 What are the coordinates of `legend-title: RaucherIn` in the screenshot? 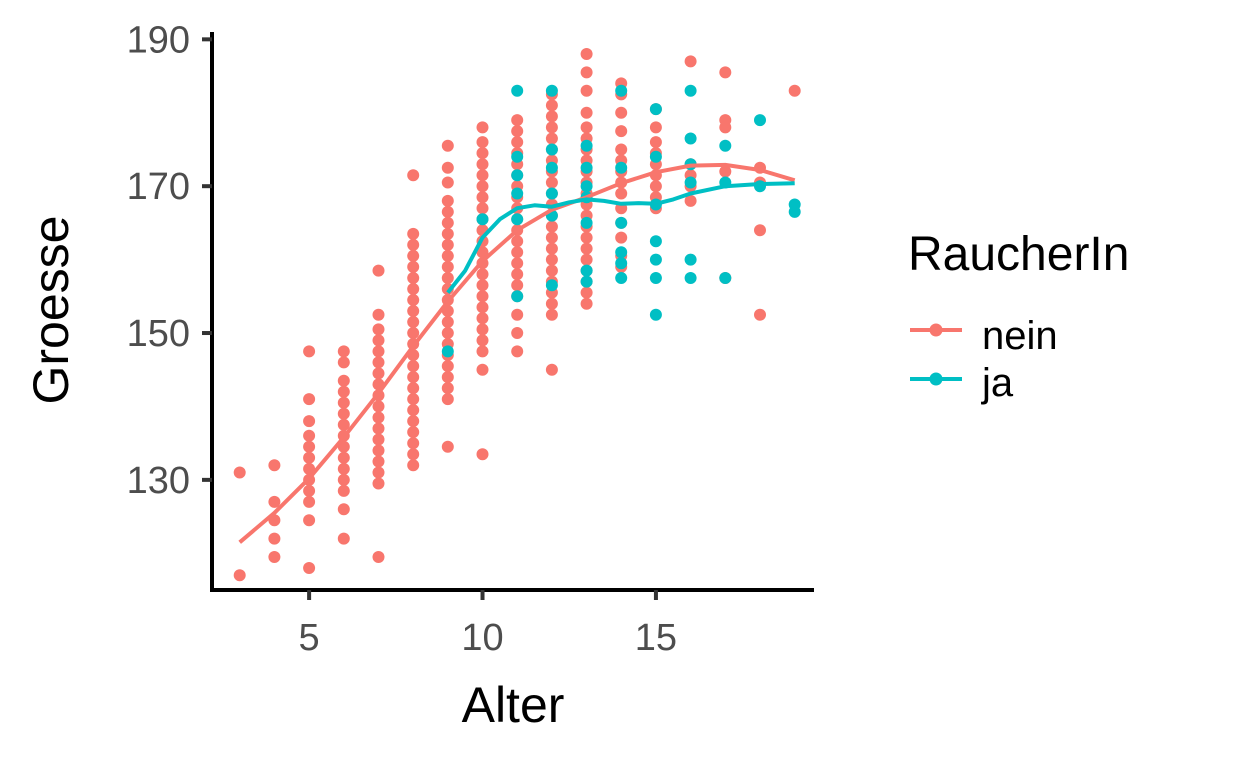 It's located at (1018, 254).